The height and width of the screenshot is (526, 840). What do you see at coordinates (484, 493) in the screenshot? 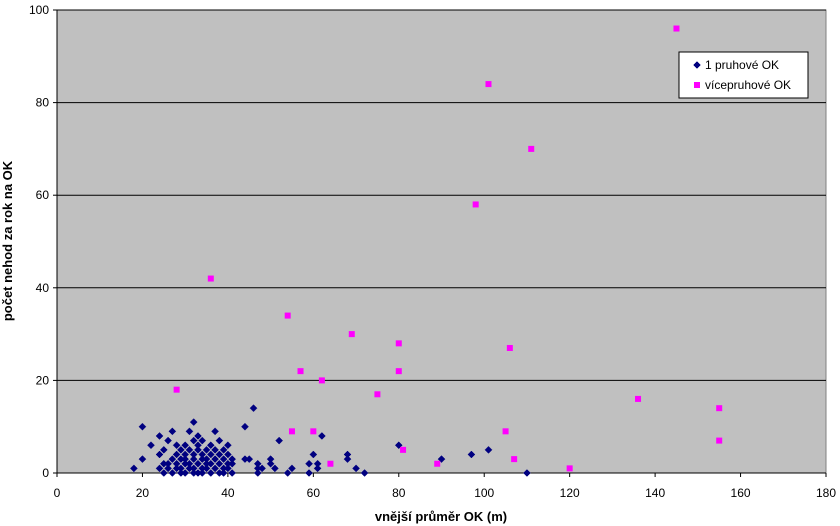
I see `x-tick-label: 100` at bounding box center [484, 493].